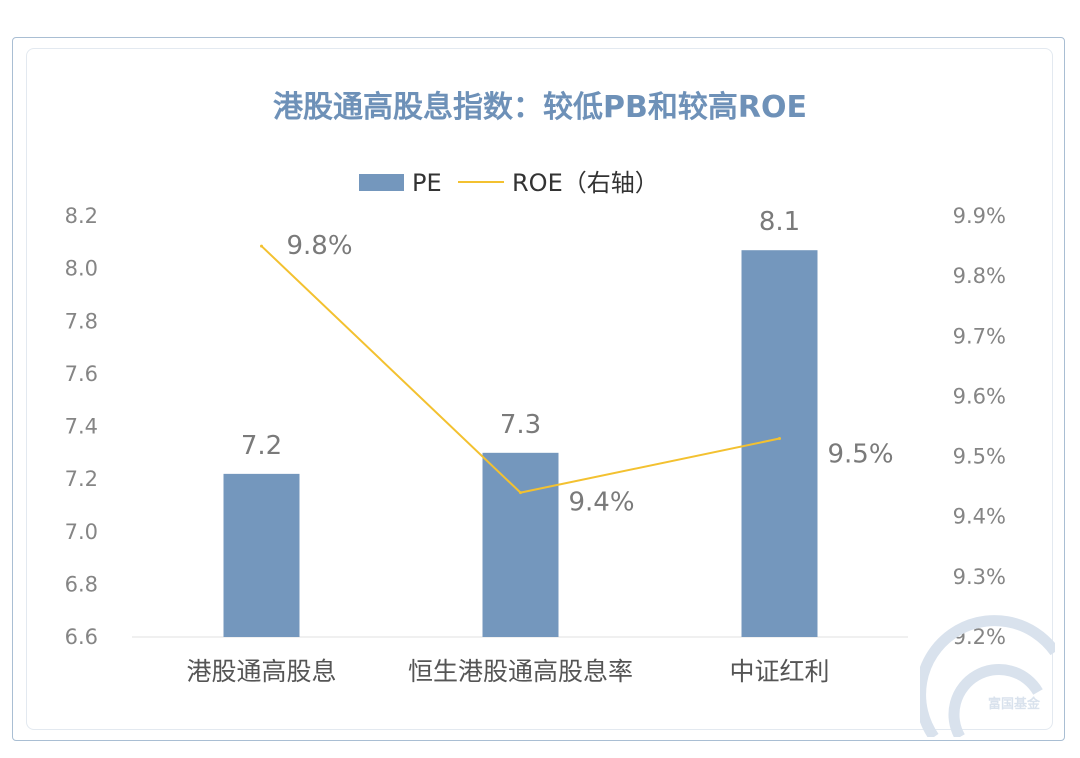 Image resolution: width=1080 pixels, height=758 pixels. I want to click on y-right-tick-label: 9.8%, so click(979, 276).